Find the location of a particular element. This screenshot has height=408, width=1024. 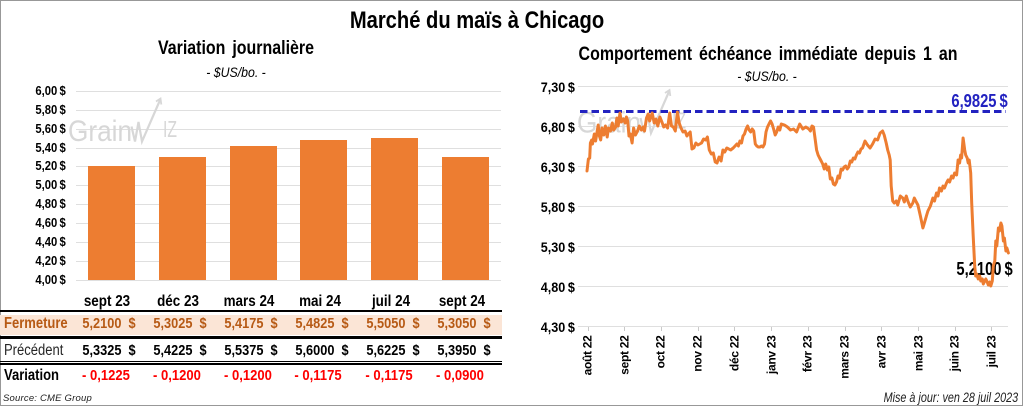

svg-text: IZ is located at coordinates (170, 129).